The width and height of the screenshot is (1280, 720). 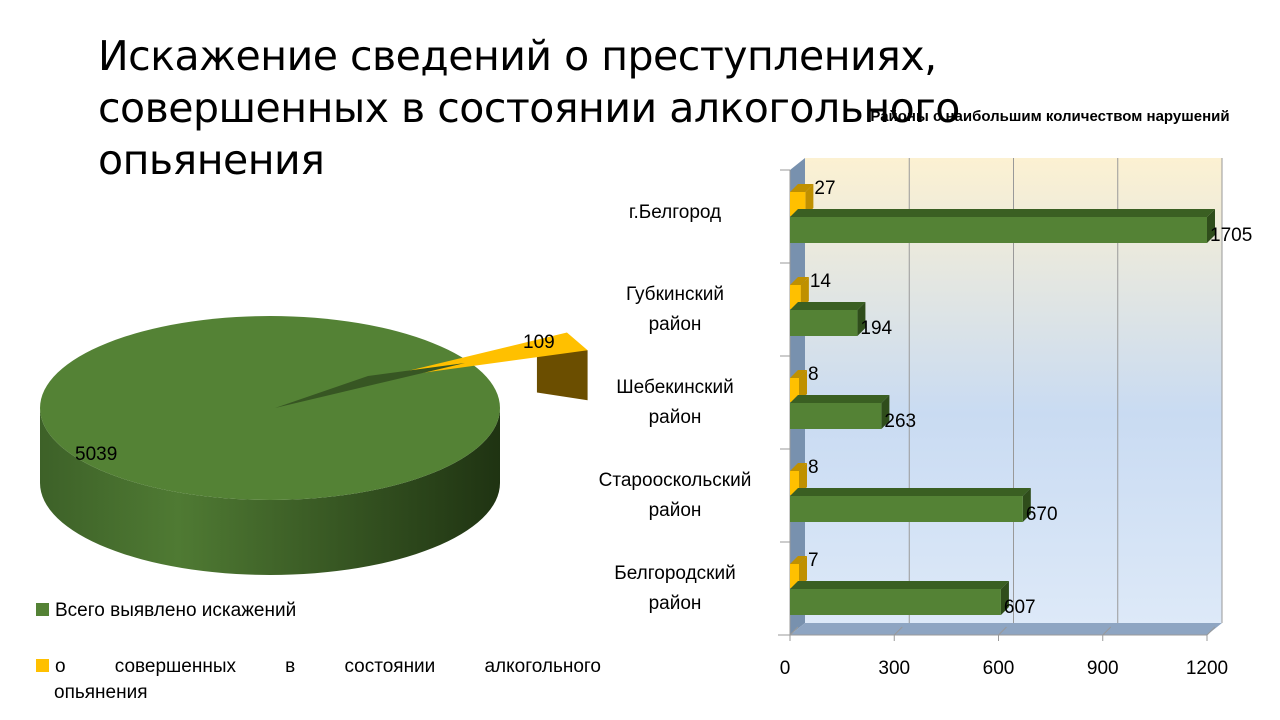 What do you see at coordinates (675, 403) in the screenshot?
I see `category-label: Шебекинский район` at bounding box center [675, 403].